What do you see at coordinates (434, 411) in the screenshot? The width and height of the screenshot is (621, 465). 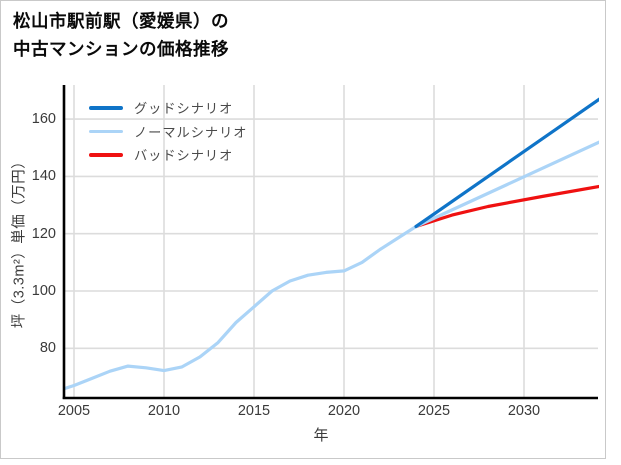 I see `x-tick-2025: 2025` at bounding box center [434, 411].